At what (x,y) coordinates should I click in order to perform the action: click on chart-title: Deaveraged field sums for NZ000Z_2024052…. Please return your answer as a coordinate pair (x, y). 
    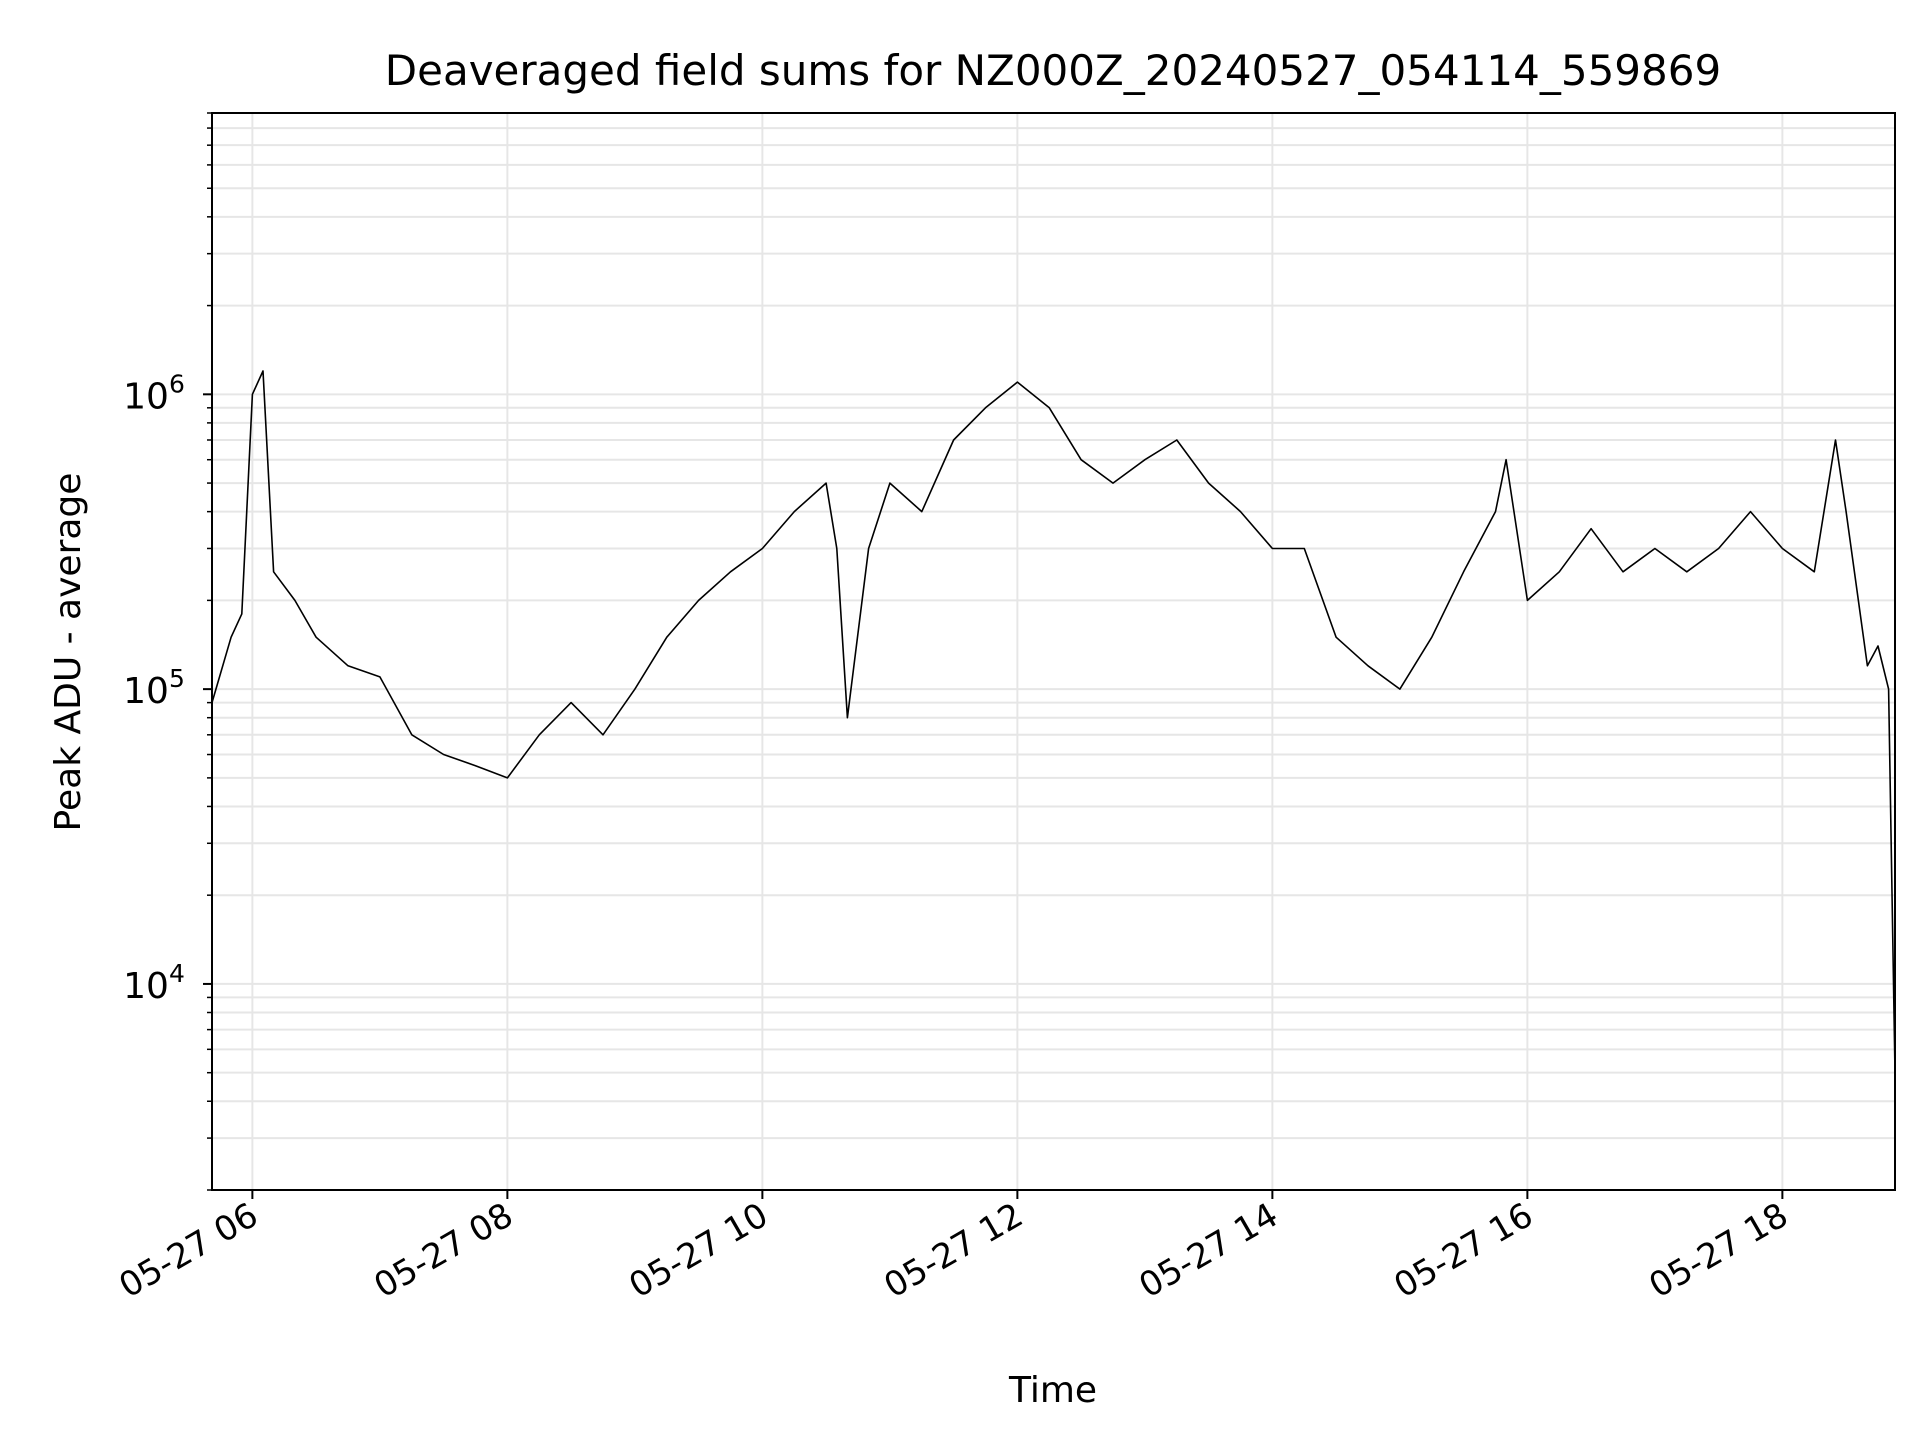
    Looking at the image, I should click on (1053, 70).